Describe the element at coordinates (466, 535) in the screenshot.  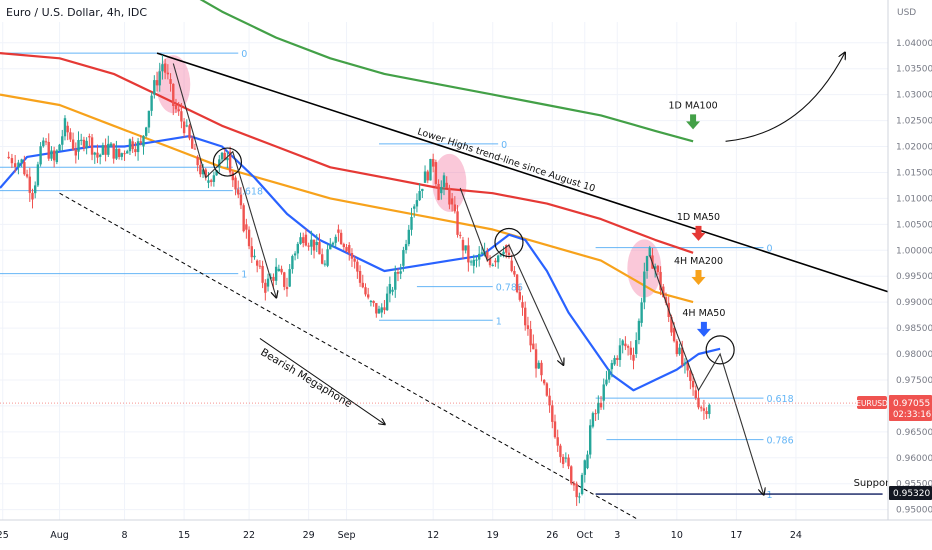
I see `time-axis-bg` at that location.